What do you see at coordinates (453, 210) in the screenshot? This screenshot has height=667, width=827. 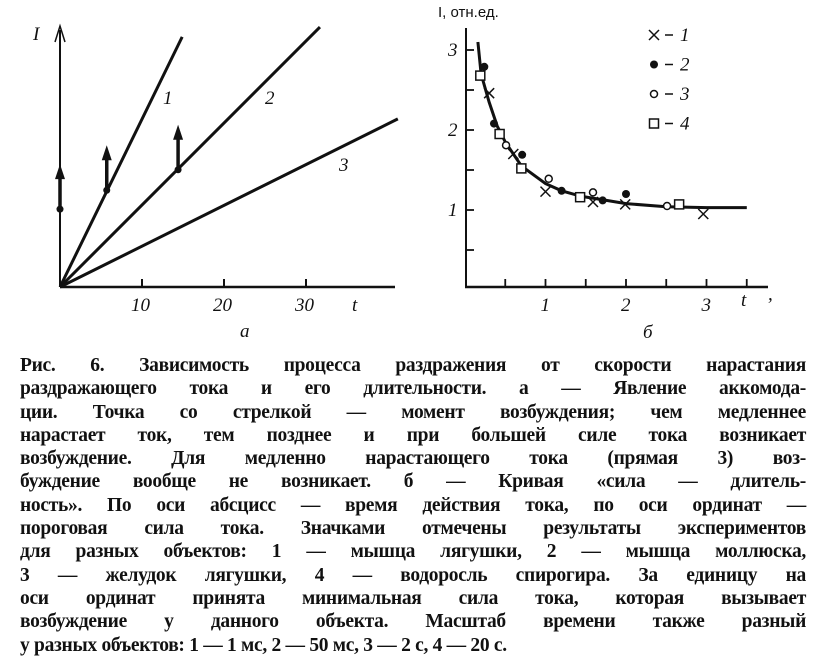 I see `y-tick-label-b: 1` at bounding box center [453, 210].